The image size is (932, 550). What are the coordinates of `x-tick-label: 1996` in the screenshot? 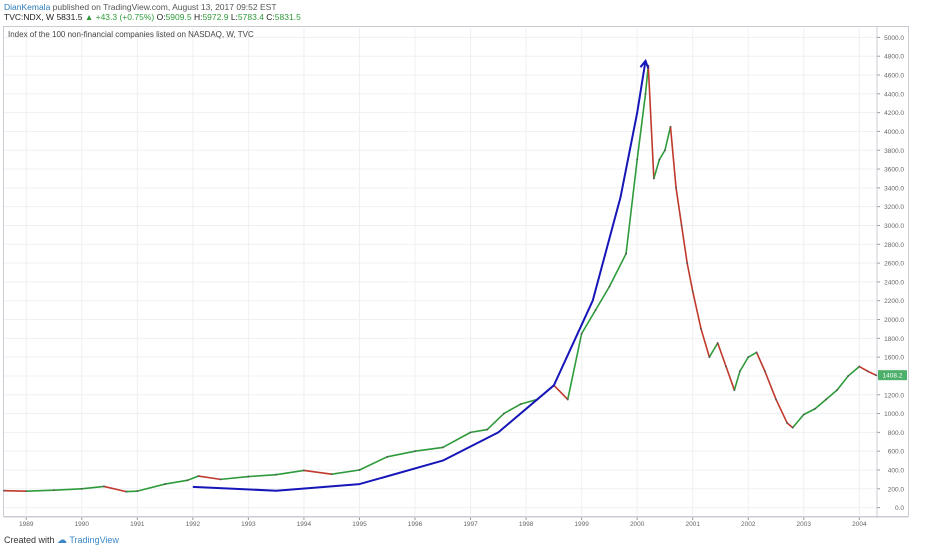 It's located at (415, 524).